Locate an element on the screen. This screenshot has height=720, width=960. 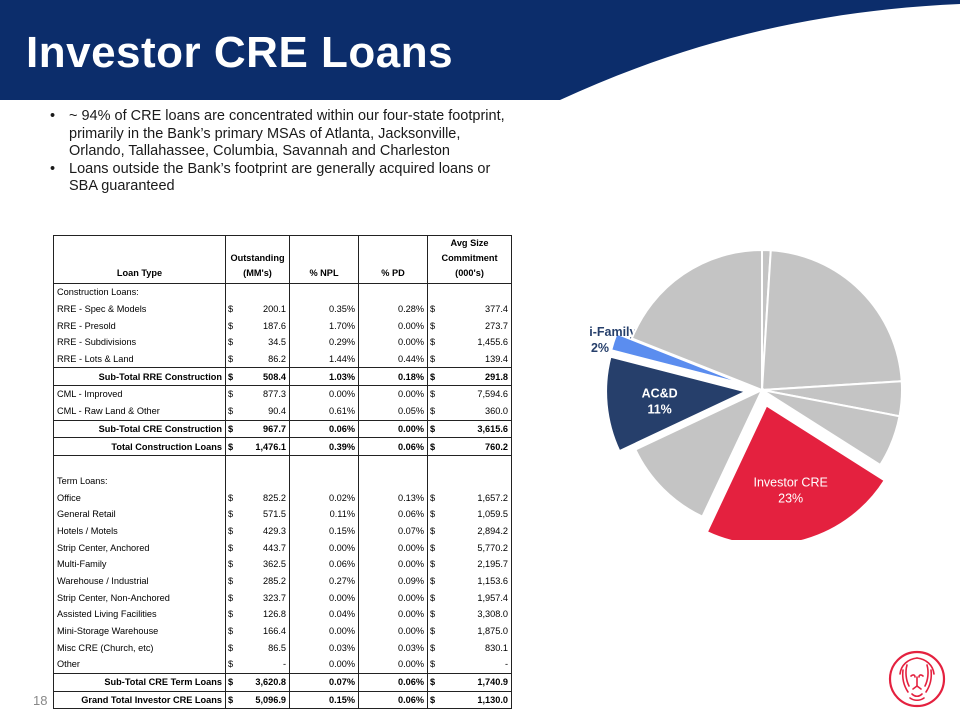
avg-size-cell: 1,957.4 is located at coordinates (479, 598).